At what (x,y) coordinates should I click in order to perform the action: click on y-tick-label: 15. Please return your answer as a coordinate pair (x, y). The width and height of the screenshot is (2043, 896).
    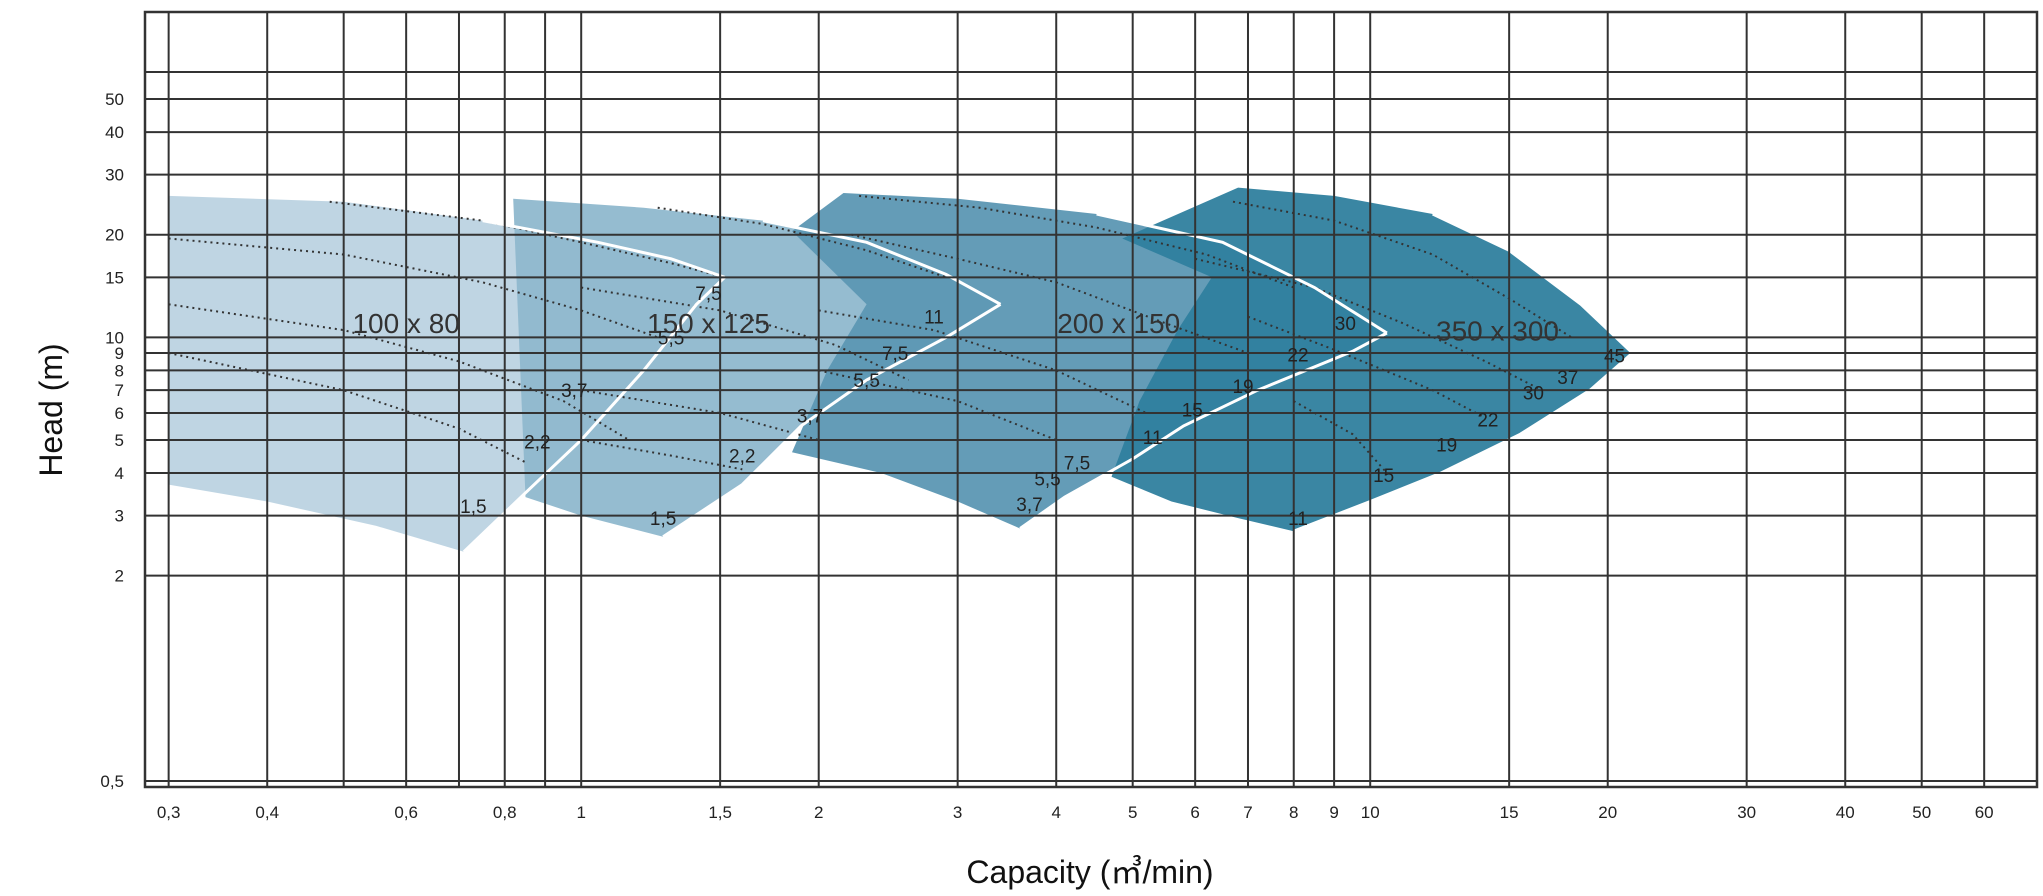
    Looking at the image, I should click on (114, 277).